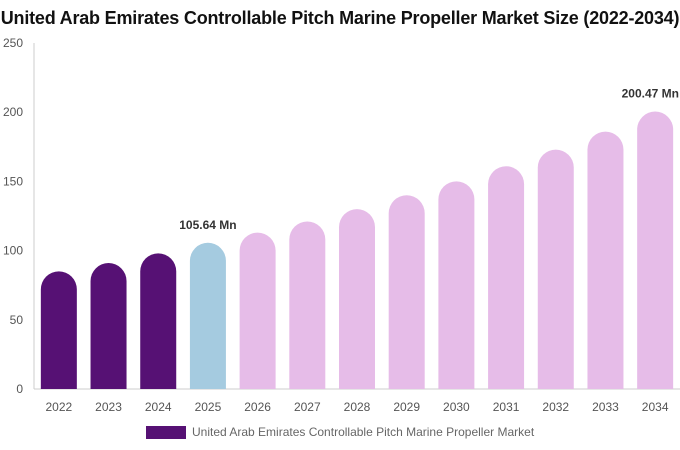 This screenshot has width=680, height=450. Describe the element at coordinates (456, 285) in the screenshot. I see `bar-2030` at that location.